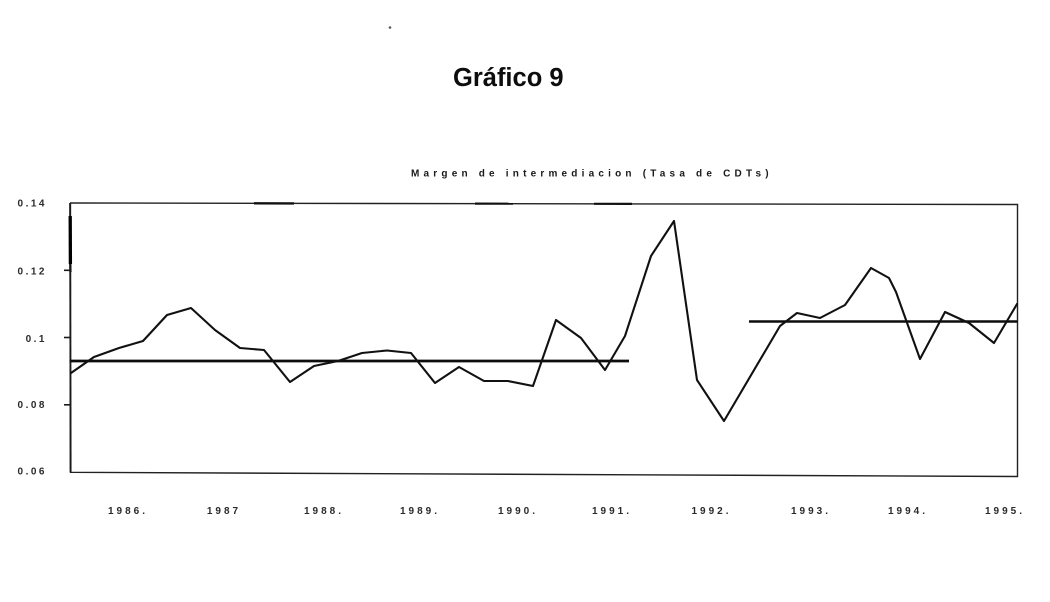  Describe the element at coordinates (324, 511) in the screenshot. I see `svg-text: 1988.` at that location.